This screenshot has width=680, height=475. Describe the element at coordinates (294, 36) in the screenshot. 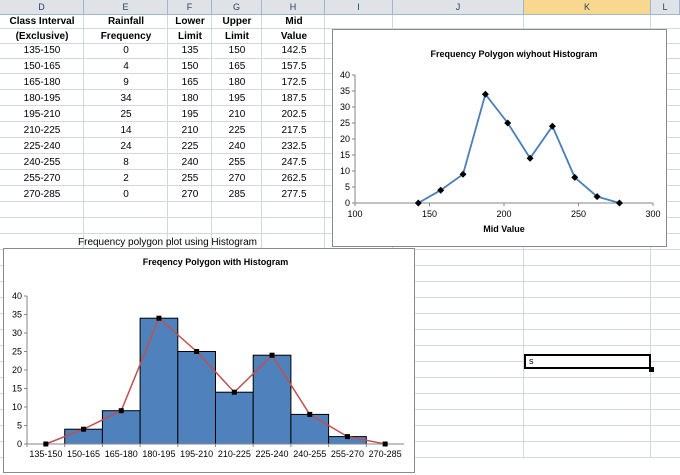

I see `table-header-cell: Value` at that location.